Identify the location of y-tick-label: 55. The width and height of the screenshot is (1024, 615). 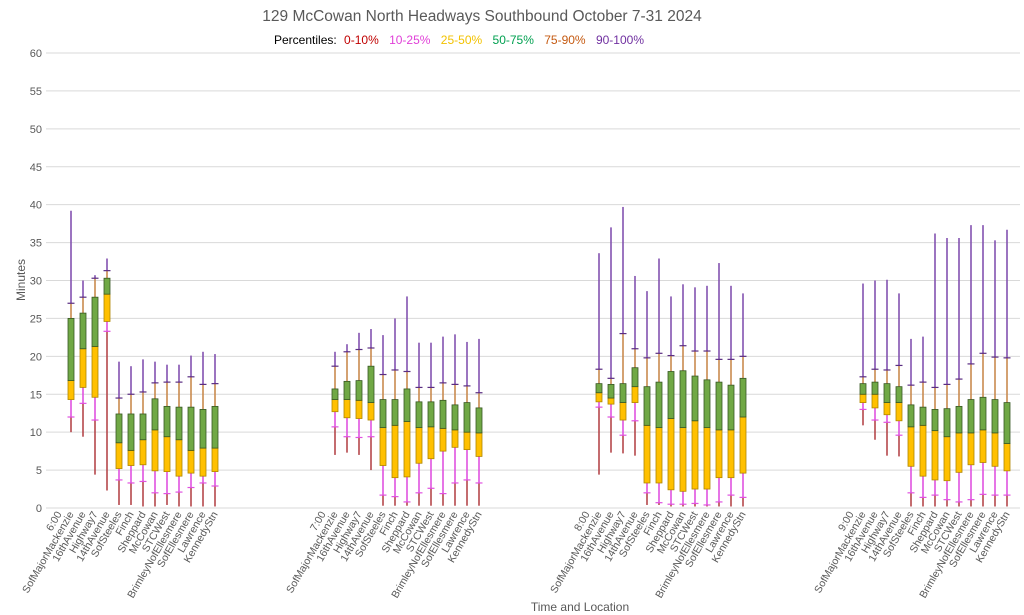
(36, 92).